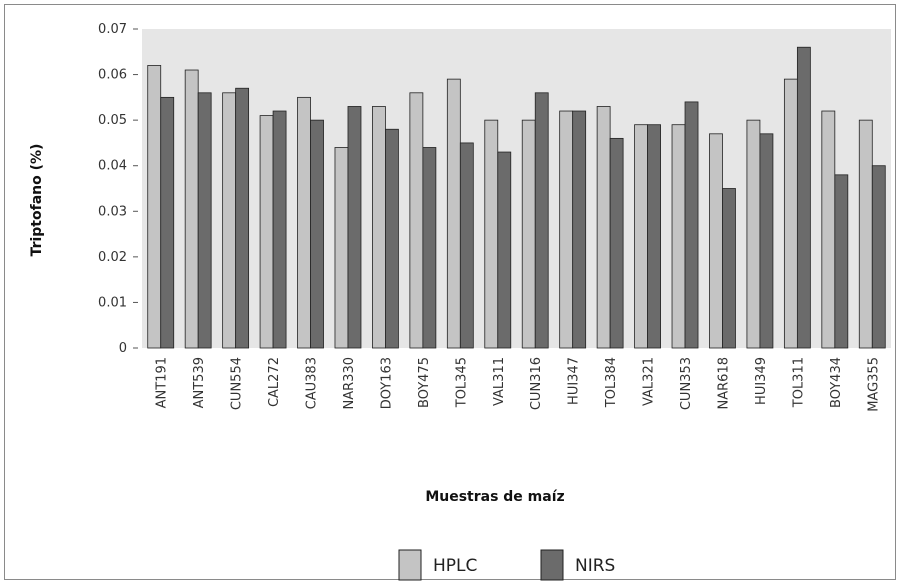  Describe the element at coordinates (499, 381) in the screenshot. I see `x-tick-label: VAL311` at that location.